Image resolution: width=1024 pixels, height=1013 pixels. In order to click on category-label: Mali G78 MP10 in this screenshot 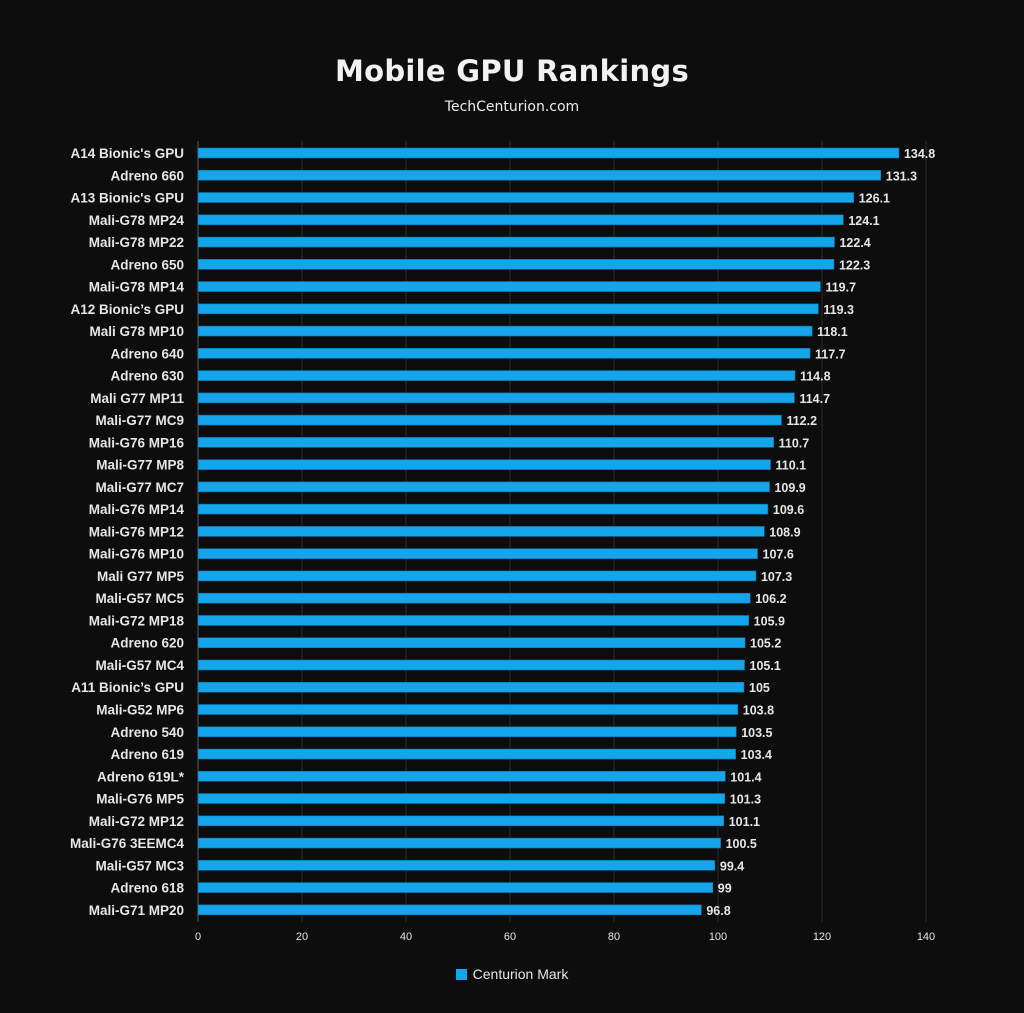, I will do `click(136, 331)`.